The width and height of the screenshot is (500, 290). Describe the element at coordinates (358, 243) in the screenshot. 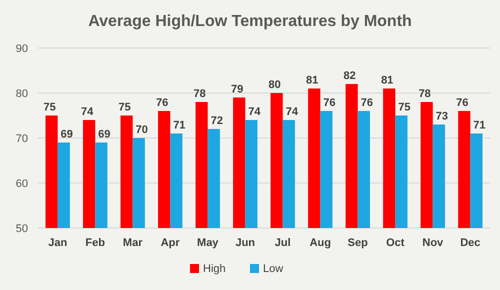

I see `x-tick-label: Sep` at that location.